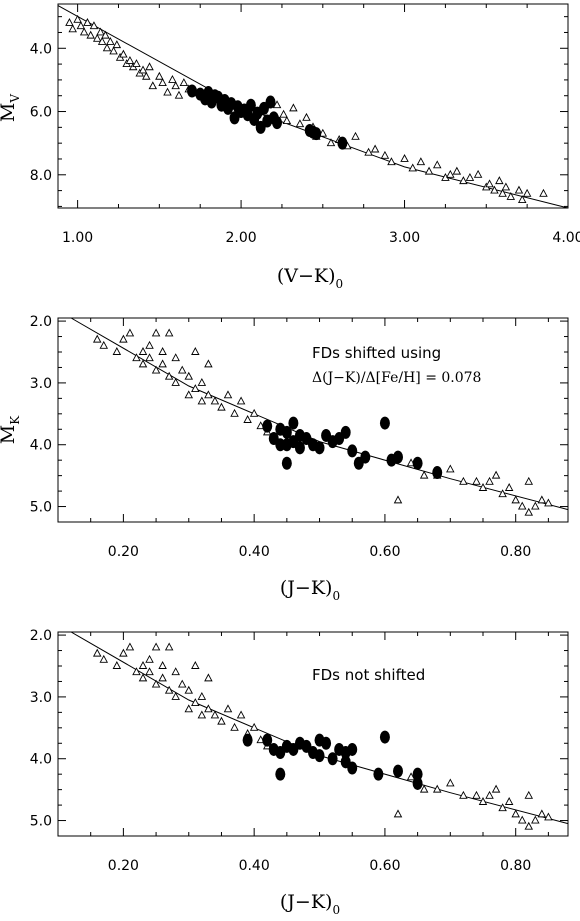  I want to click on x-tick-label: 3.00, so click(404, 238).